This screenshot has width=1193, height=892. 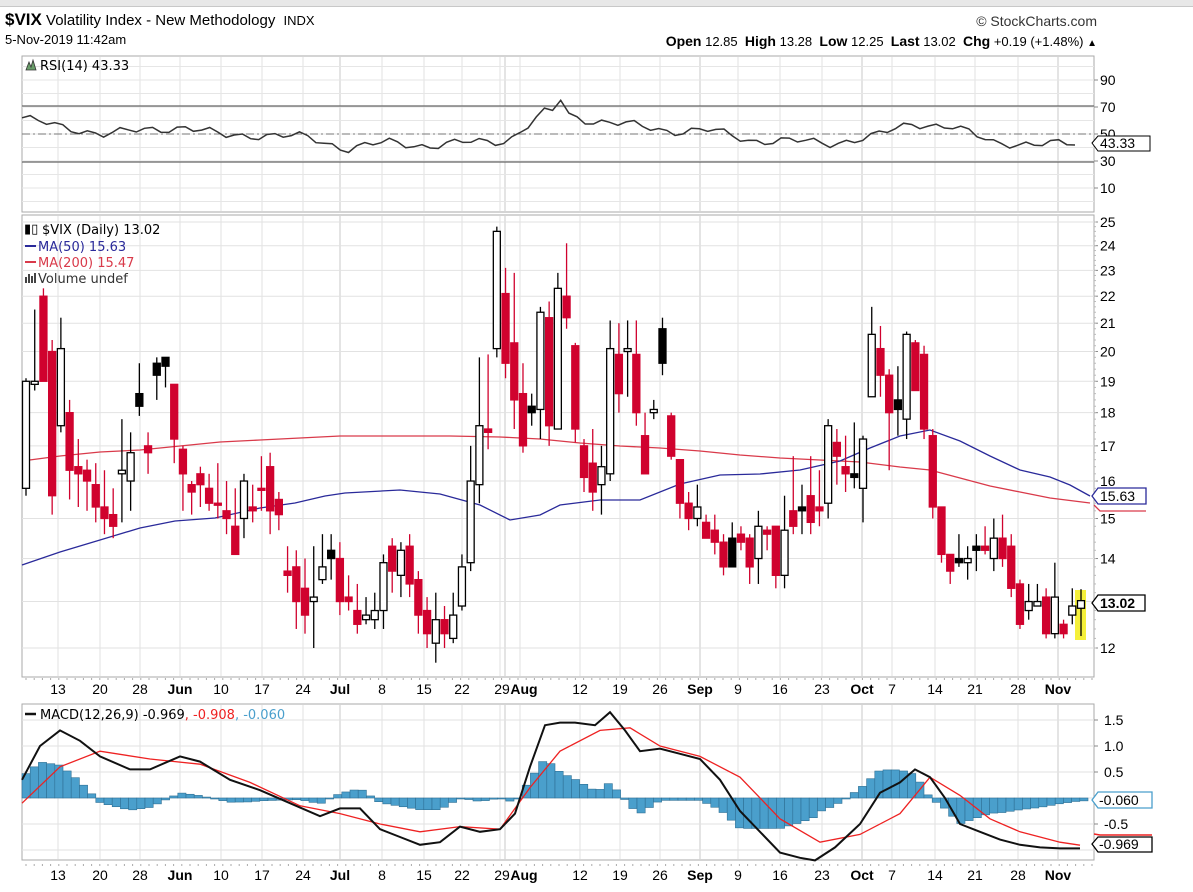 What do you see at coordinates (1108, 518) in the screenshot?
I see `svg-text: 15` at bounding box center [1108, 518].